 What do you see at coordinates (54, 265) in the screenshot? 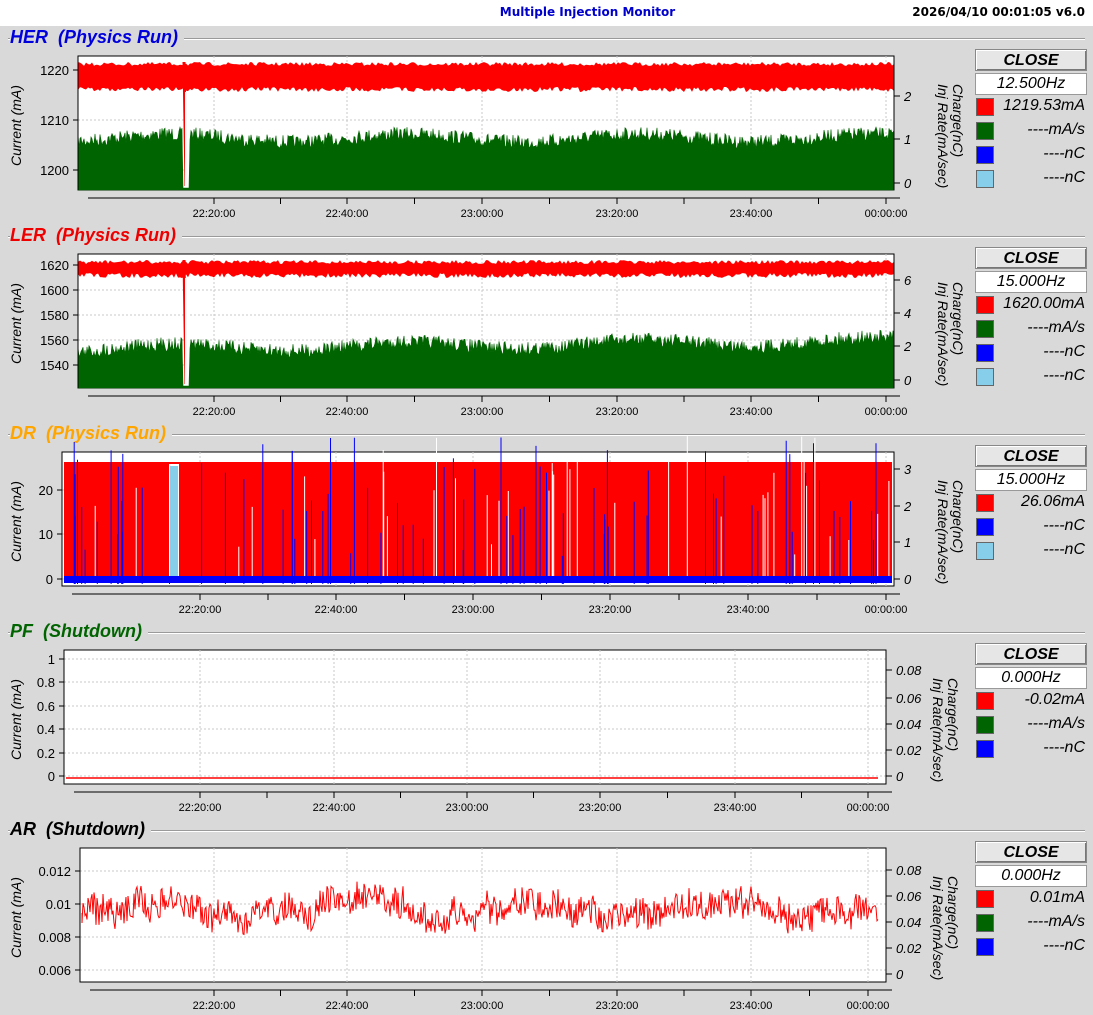
I see `y-tick-label: 1620` at bounding box center [54, 265].